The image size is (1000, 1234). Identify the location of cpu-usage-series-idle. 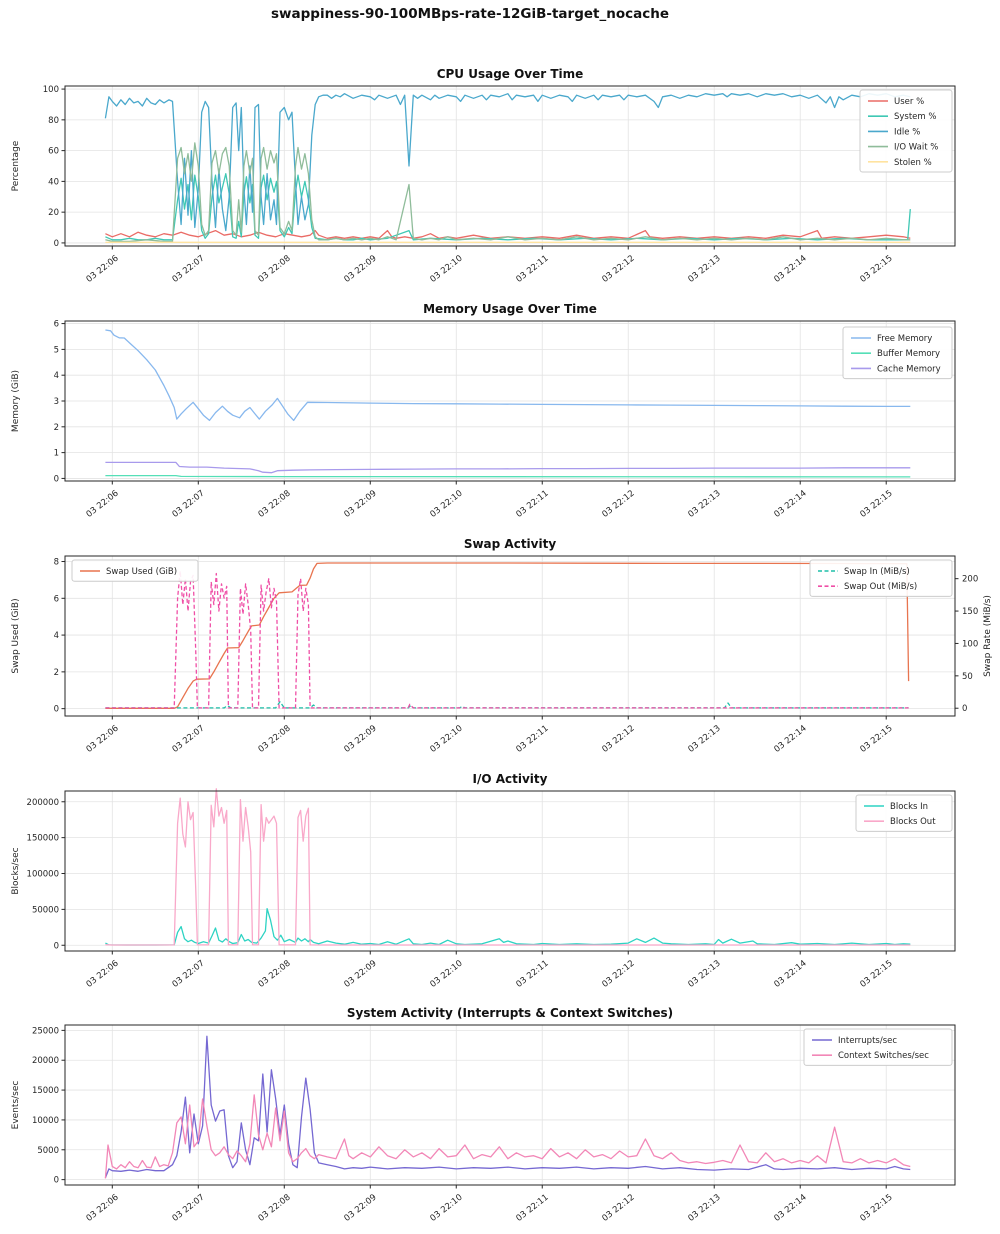
(507, 162).